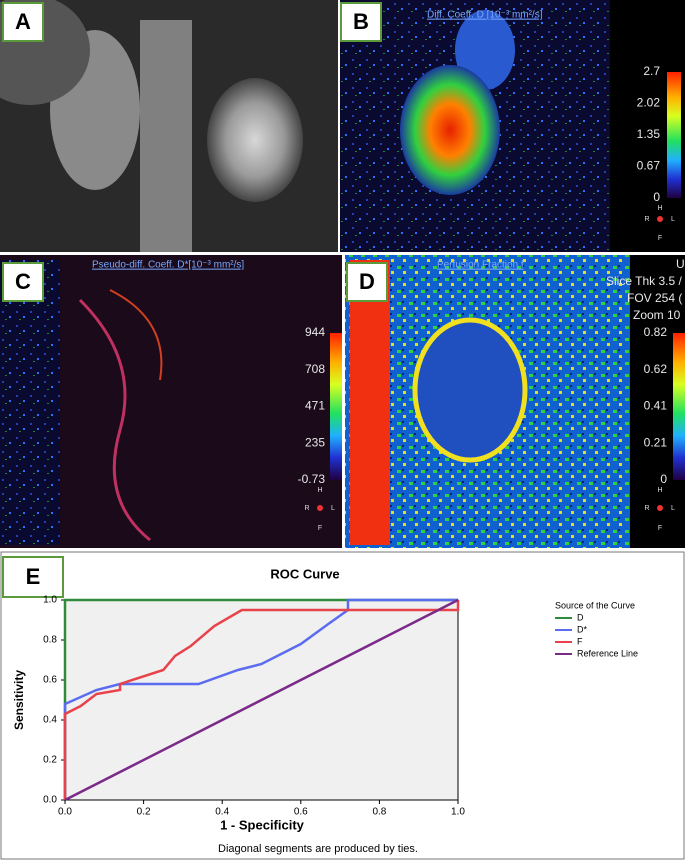 Image resolution: width=685 pixels, height=860 pixels. Describe the element at coordinates (144, 812) in the screenshot. I see `x-tick-label: 0.2` at that location.